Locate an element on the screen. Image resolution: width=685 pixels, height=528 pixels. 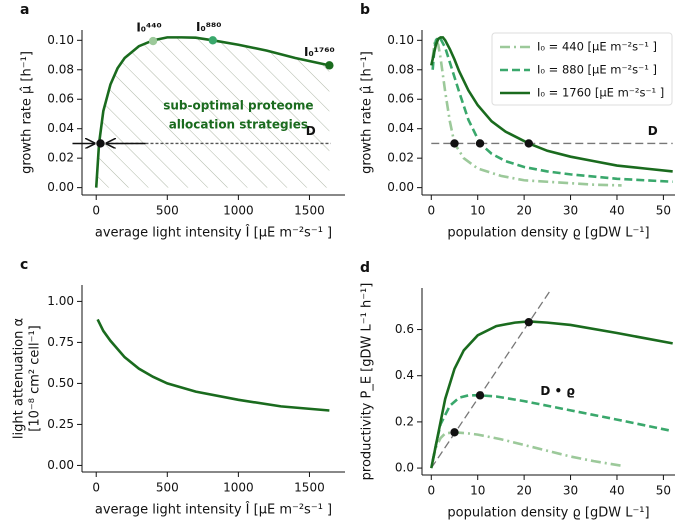
y-axis-label: productivity P_E [gDW L⁻¹ h⁻¹] is located at coordinates (367, 382).